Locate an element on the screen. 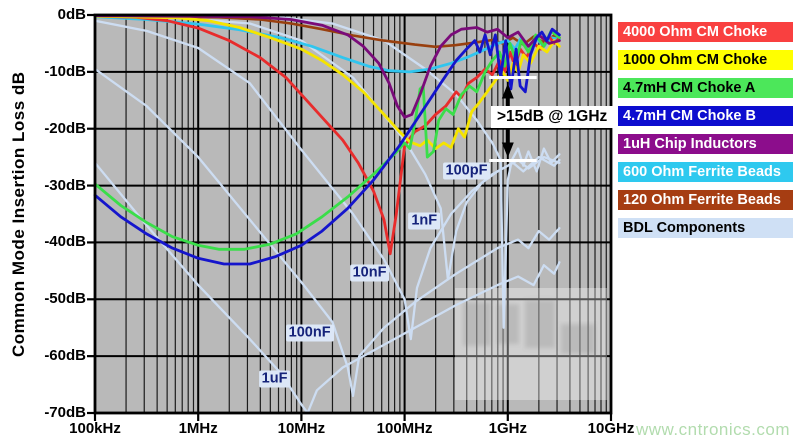  x-tick-label: 100MHz is located at coordinates (404, 428).